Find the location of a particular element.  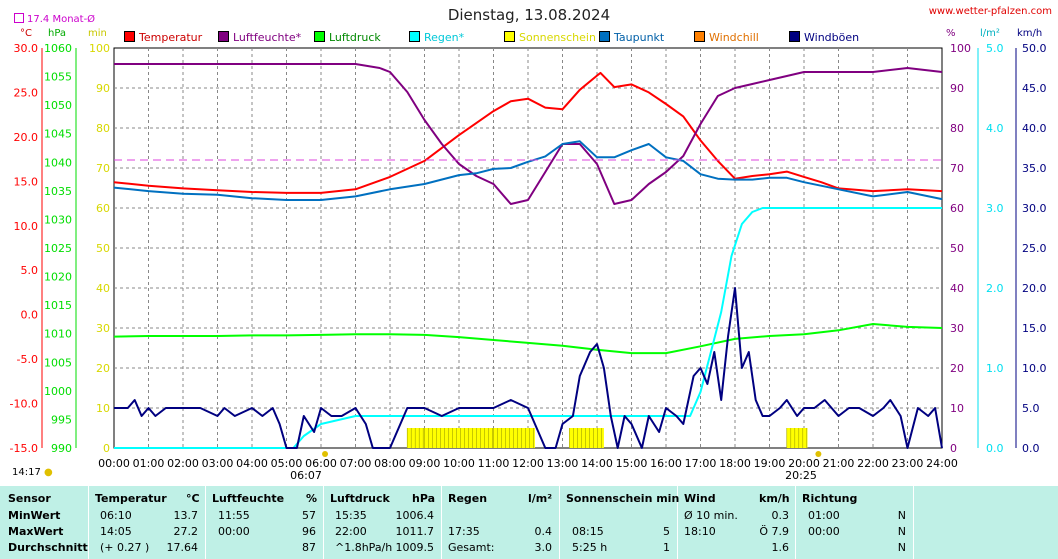

tick-label-sun: 60 is located at coordinates (103, 208).